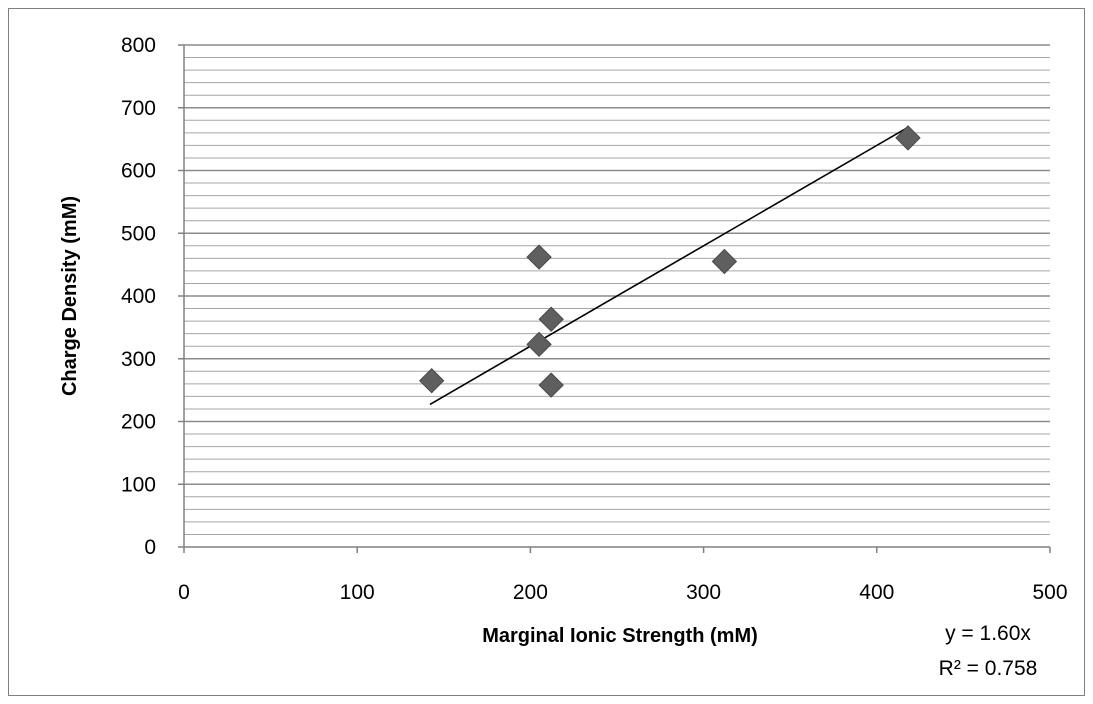 The width and height of the screenshot is (1093, 704). I want to click on x-tick-label: 0, so click(184, 592).